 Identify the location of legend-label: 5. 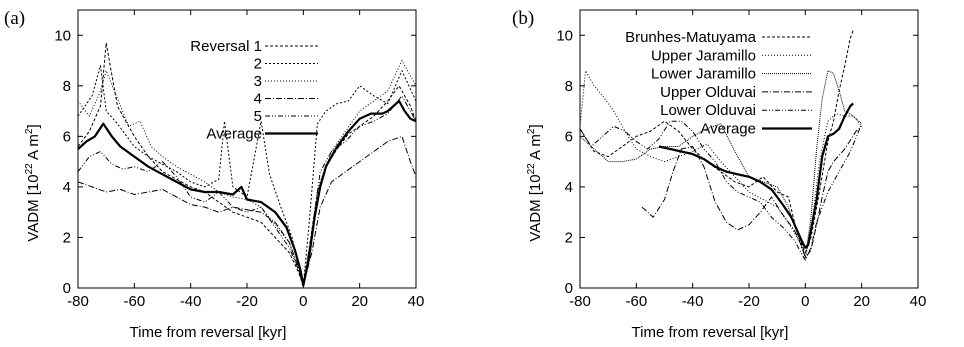
(258, 116).